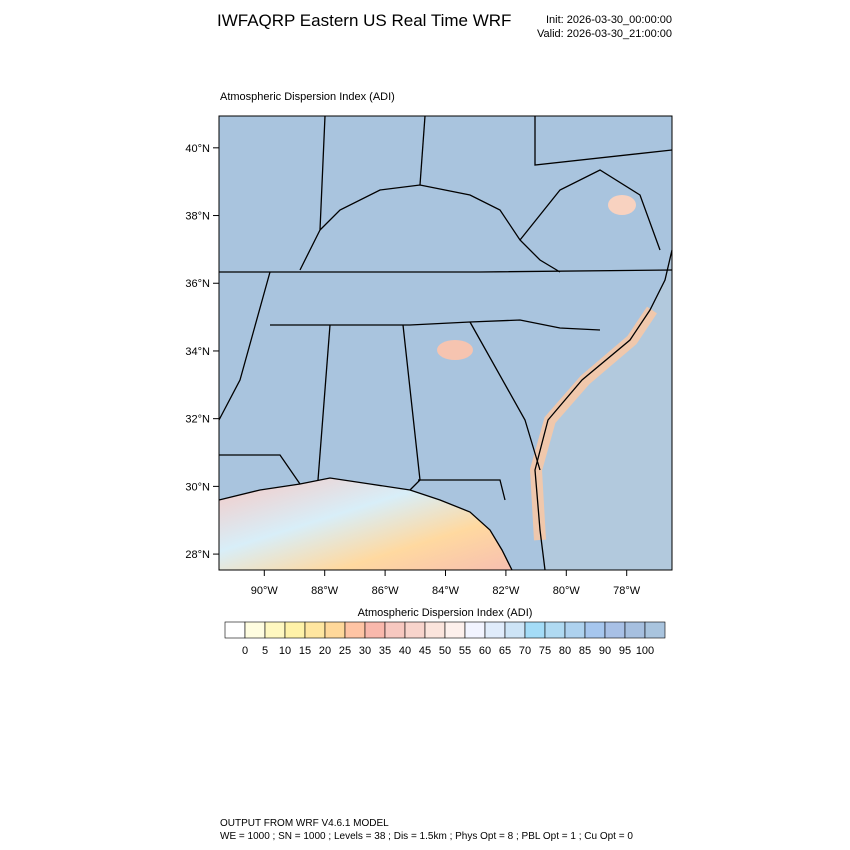 The width and height of the screenshot is (850, 850). Describe the element at coordinates (545, 651) in the screenshot. I see `colorbar-label: 75` at that location.